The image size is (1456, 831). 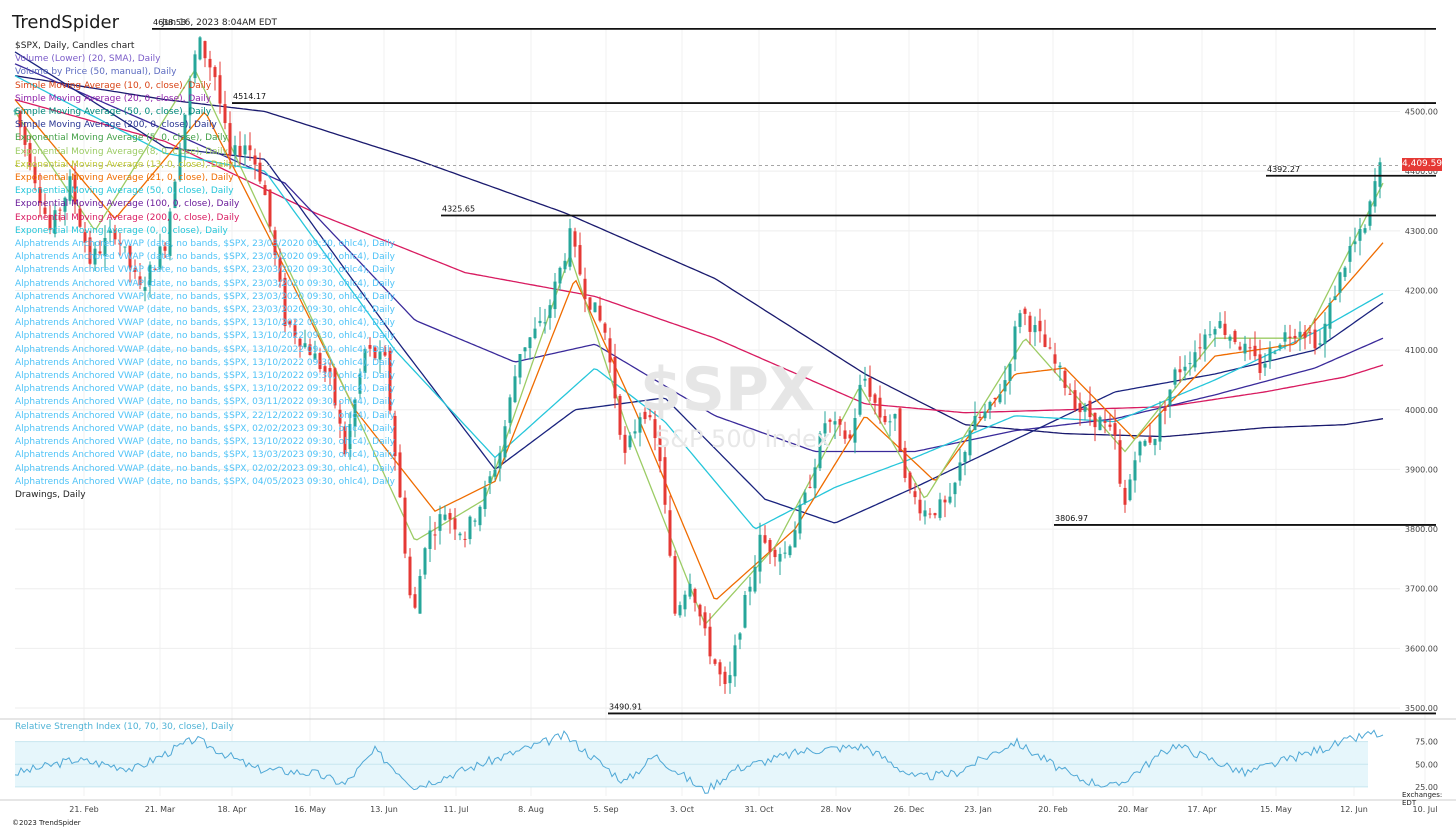 What do you see at coordinates (83, 809) in the screenshot?
I see `x-tick-label: 21. Feb` at bounding box center [83, 809].